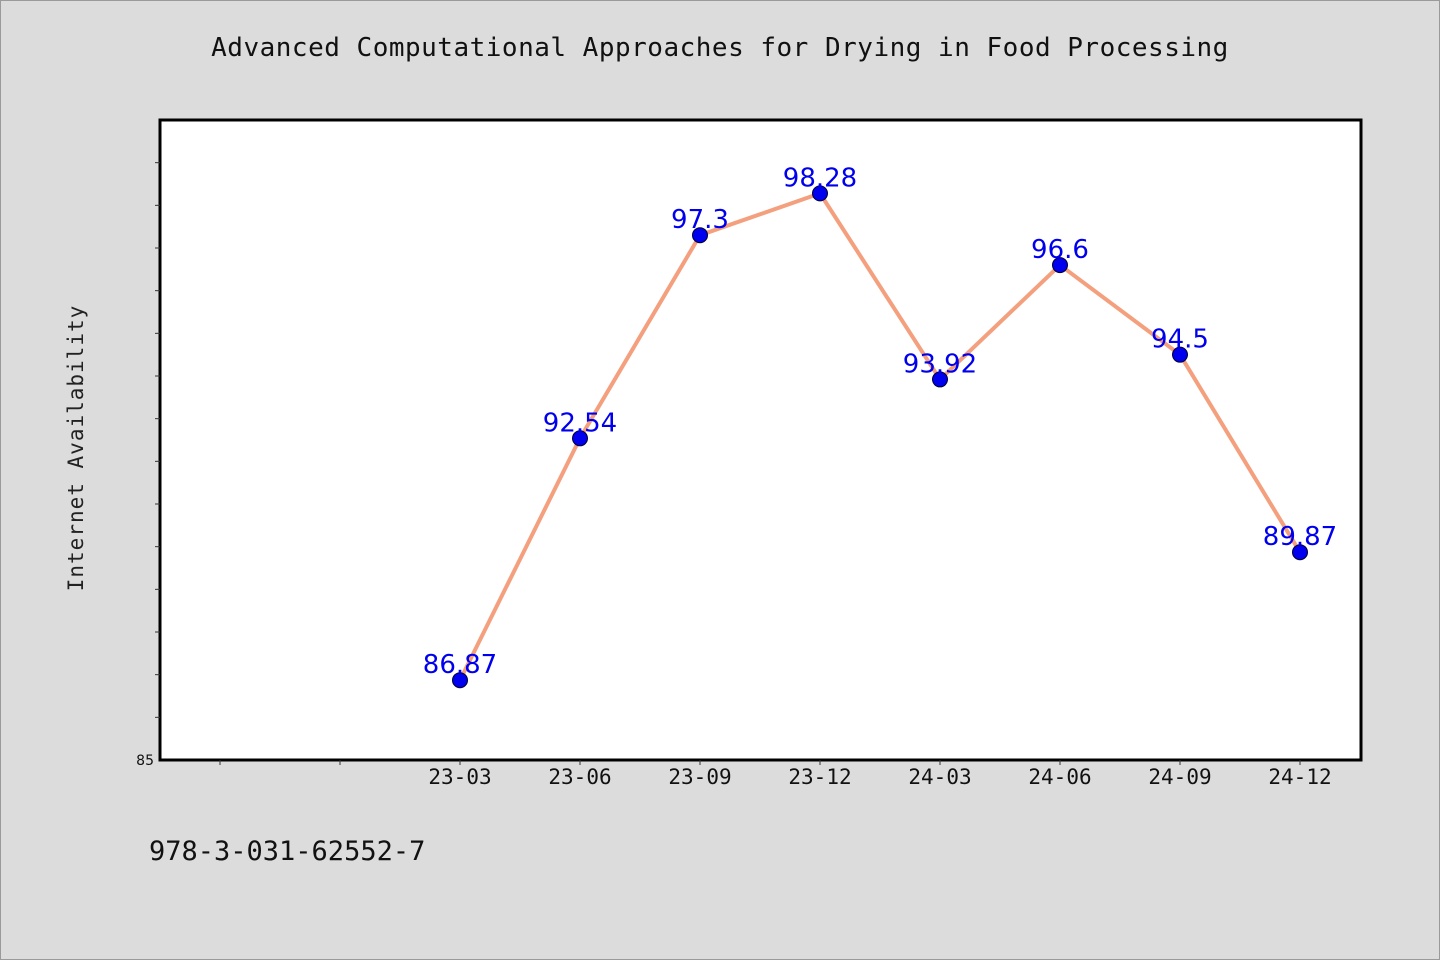 This screenshot has height=960, width=1440. Describe the element at coordinates (939, 777) in the screenshot. I see `x-tick-label: 24-03` at that location.